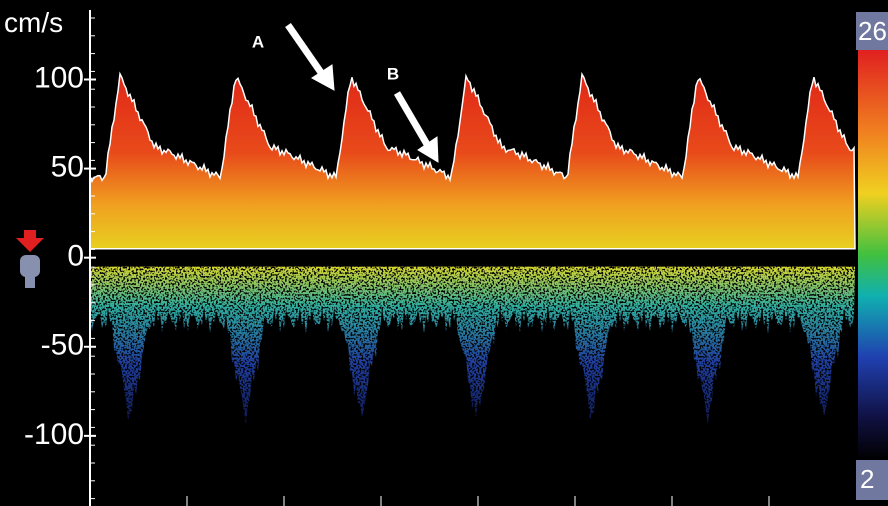 This screenshot has height=506, width=888. Describe the element at coordinates (59, 77) in the screenshot. I see `y-tick-label: 100` at that location.